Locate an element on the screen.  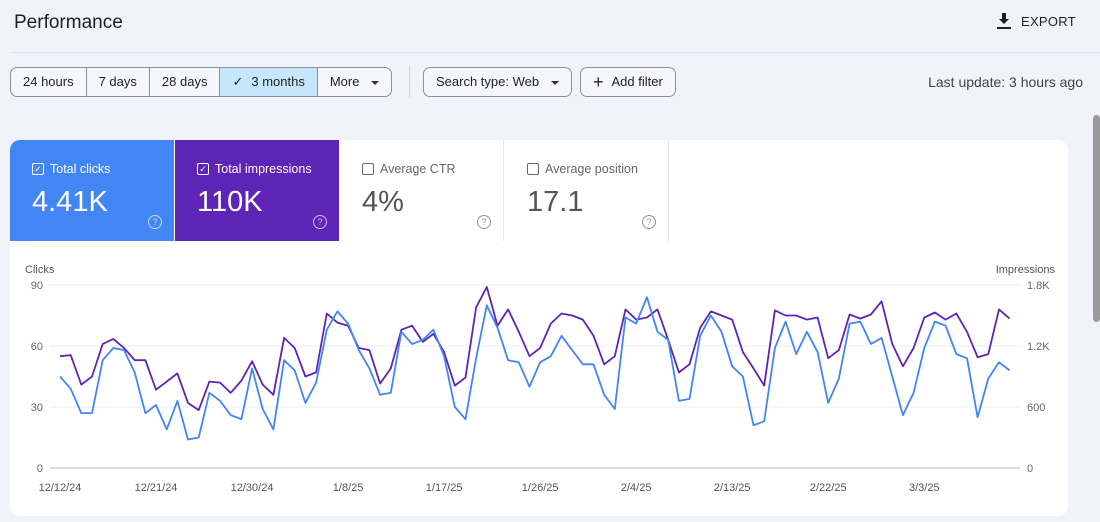
metric-total-impressions: ✓ Total impressions 110K ? is located at coordinates (257, 190).